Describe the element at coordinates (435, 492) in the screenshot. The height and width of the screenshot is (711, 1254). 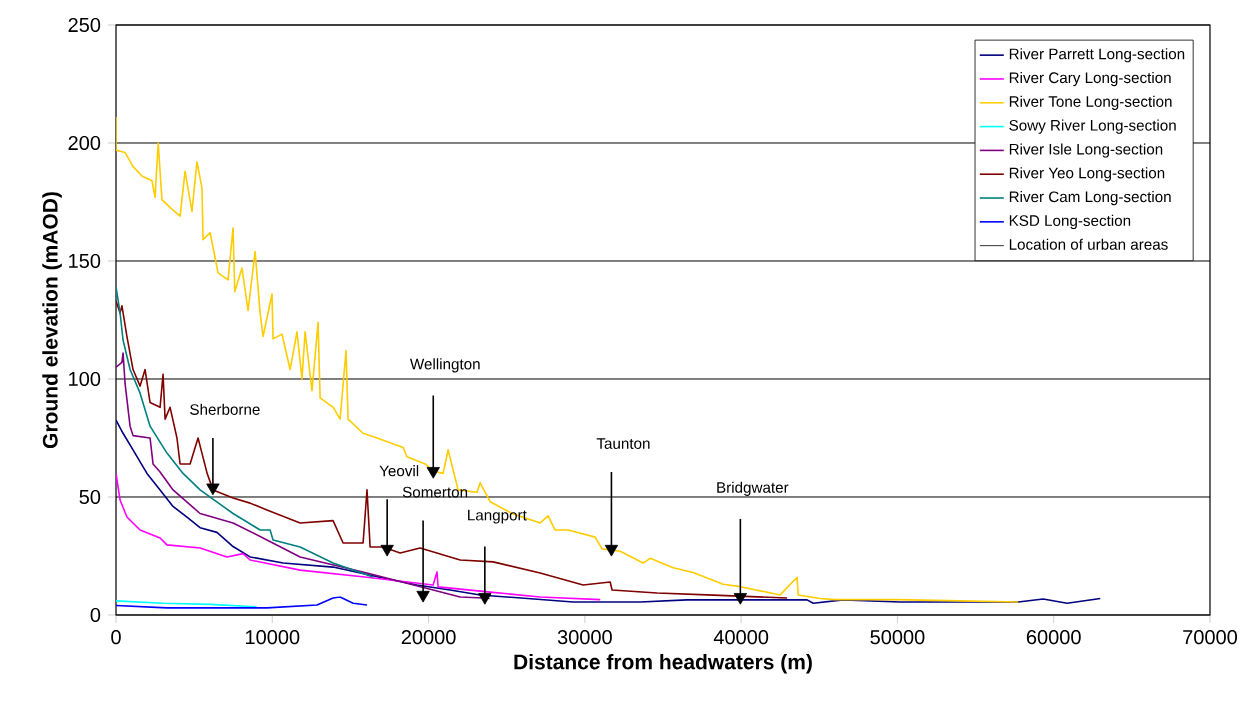
I see `annotation: Somerton` at that location.